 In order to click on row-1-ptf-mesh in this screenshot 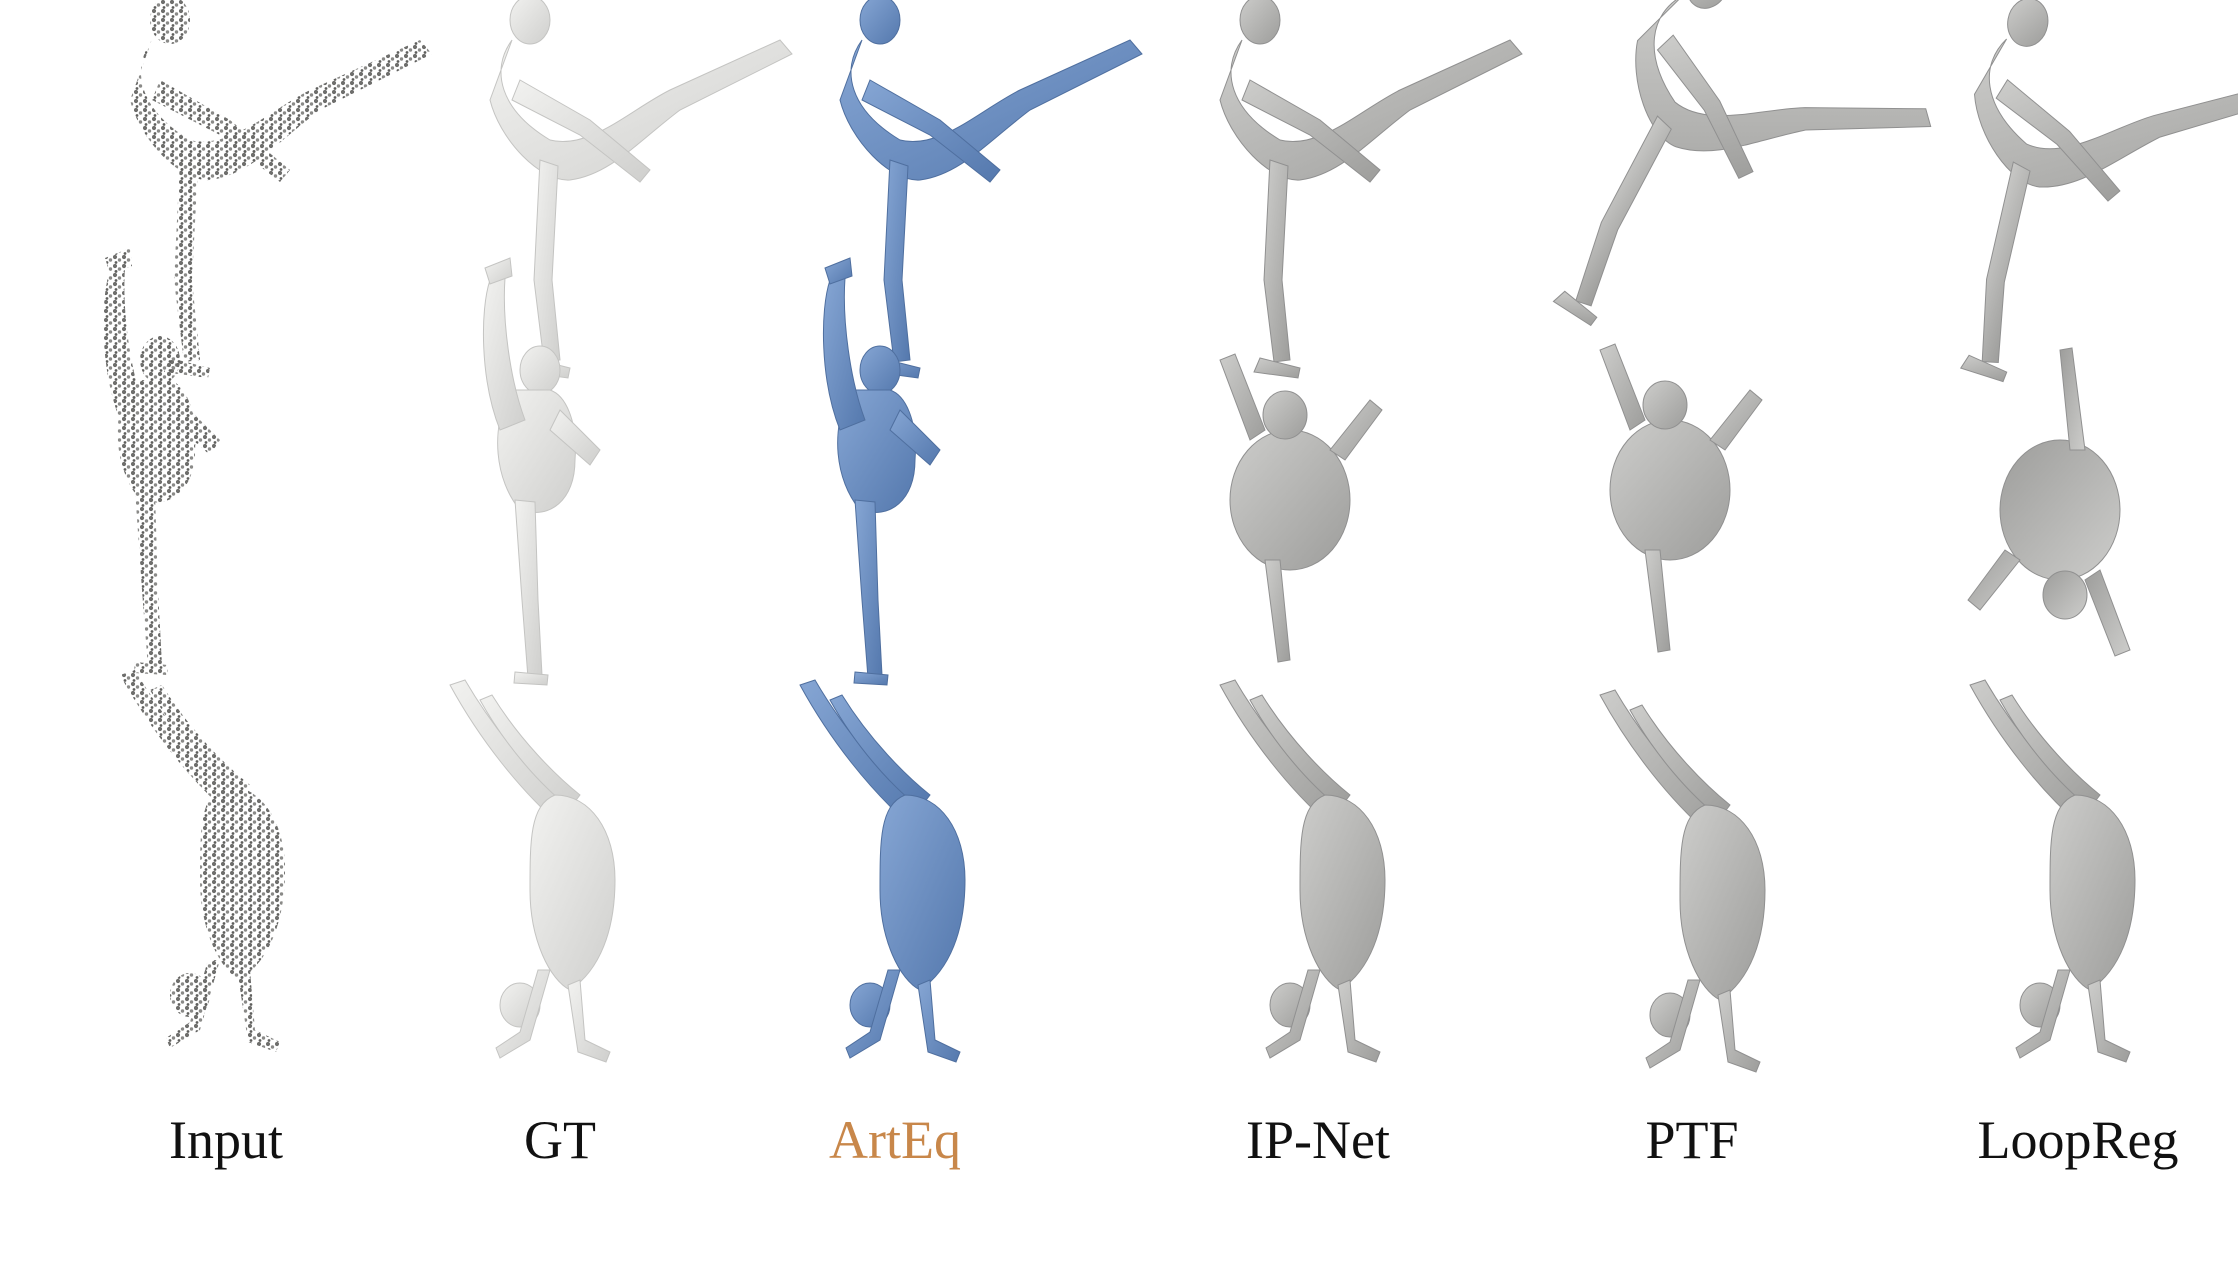, I will do `click(1737, 210)`.